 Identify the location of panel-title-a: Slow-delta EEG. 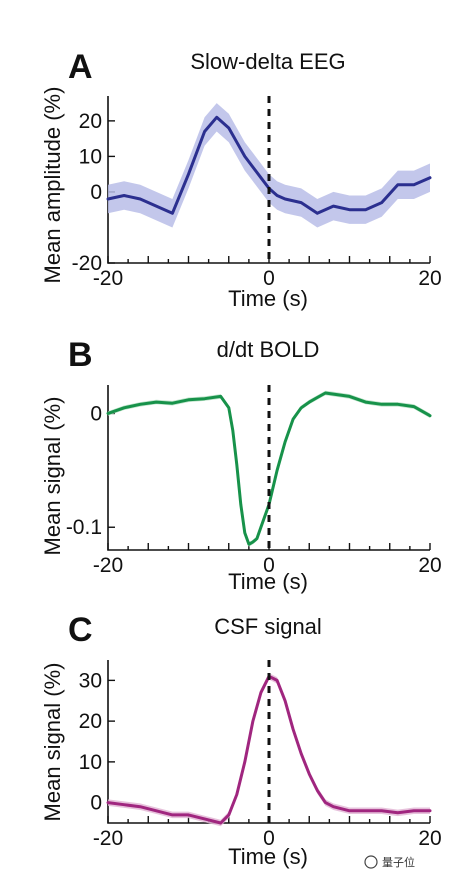
(267, 61).